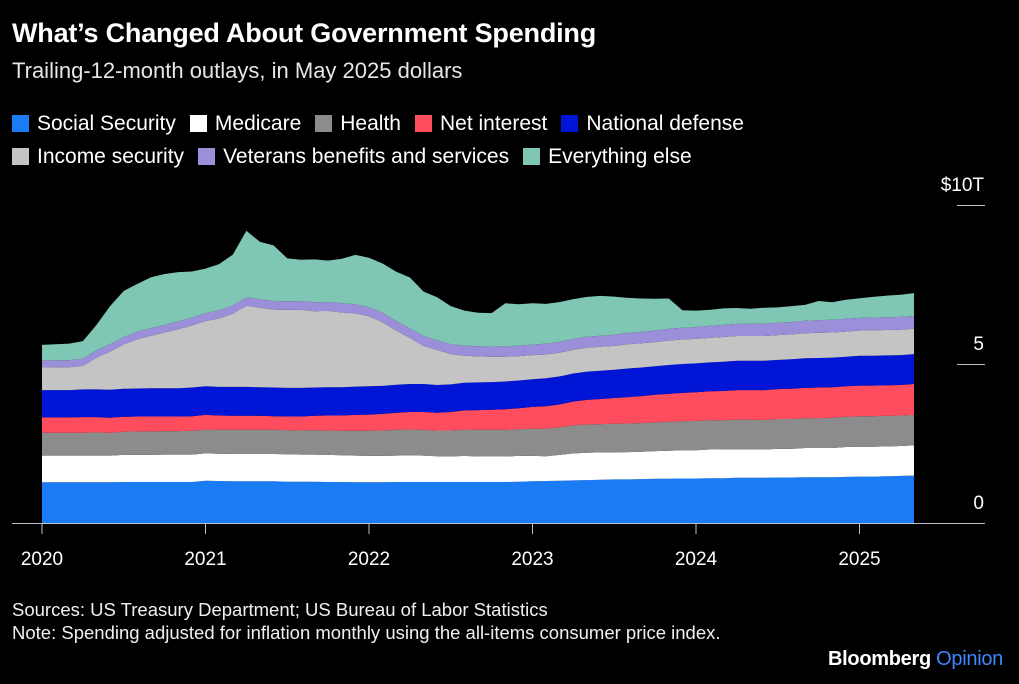 This screenshot has height=684, width=1019. I want to click on y-tick-label: 5, so click(978, 344).